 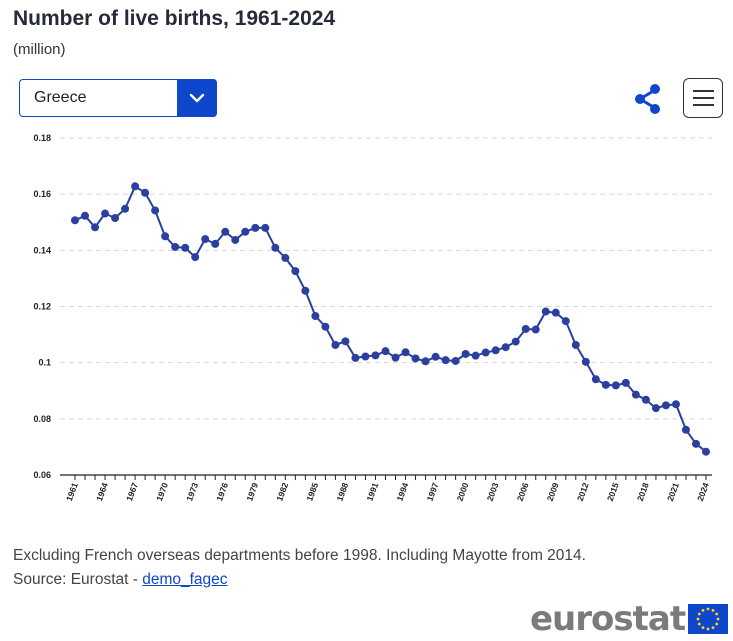 What do you see at coordinates (222, 491) in the screenshot?
I see `x-tick-label: 1976` at bounding box center [222, 491].